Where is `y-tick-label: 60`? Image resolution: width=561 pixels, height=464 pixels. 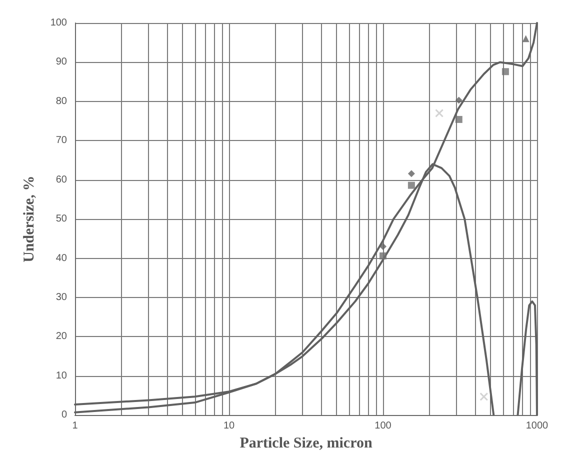 y-tick-label: 60 is located at coordinates (62, 180).